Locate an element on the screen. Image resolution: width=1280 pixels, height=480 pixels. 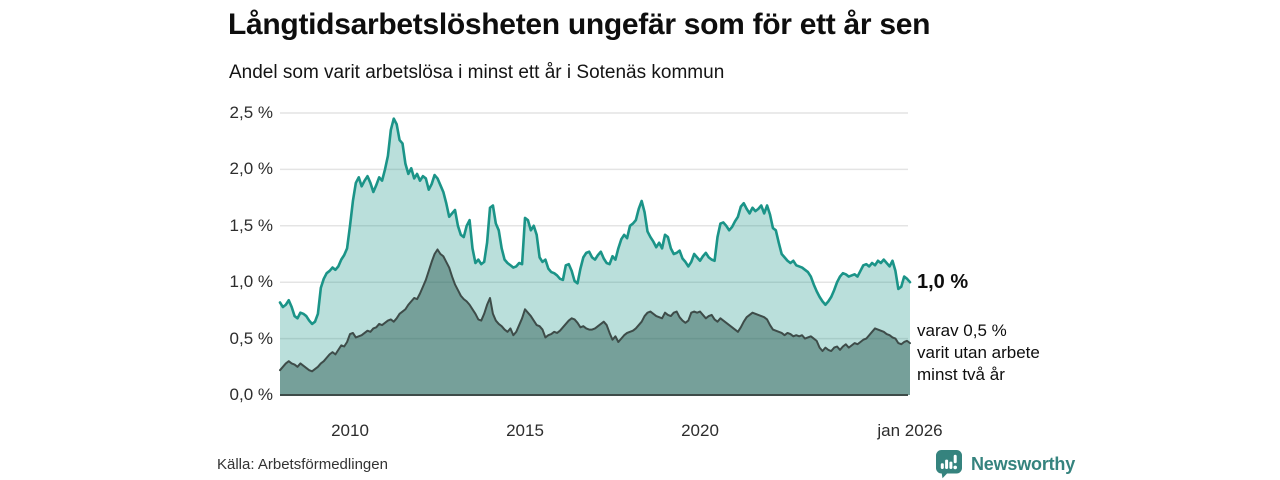
series-min-two-years-area is located at coordinates (595, 322).